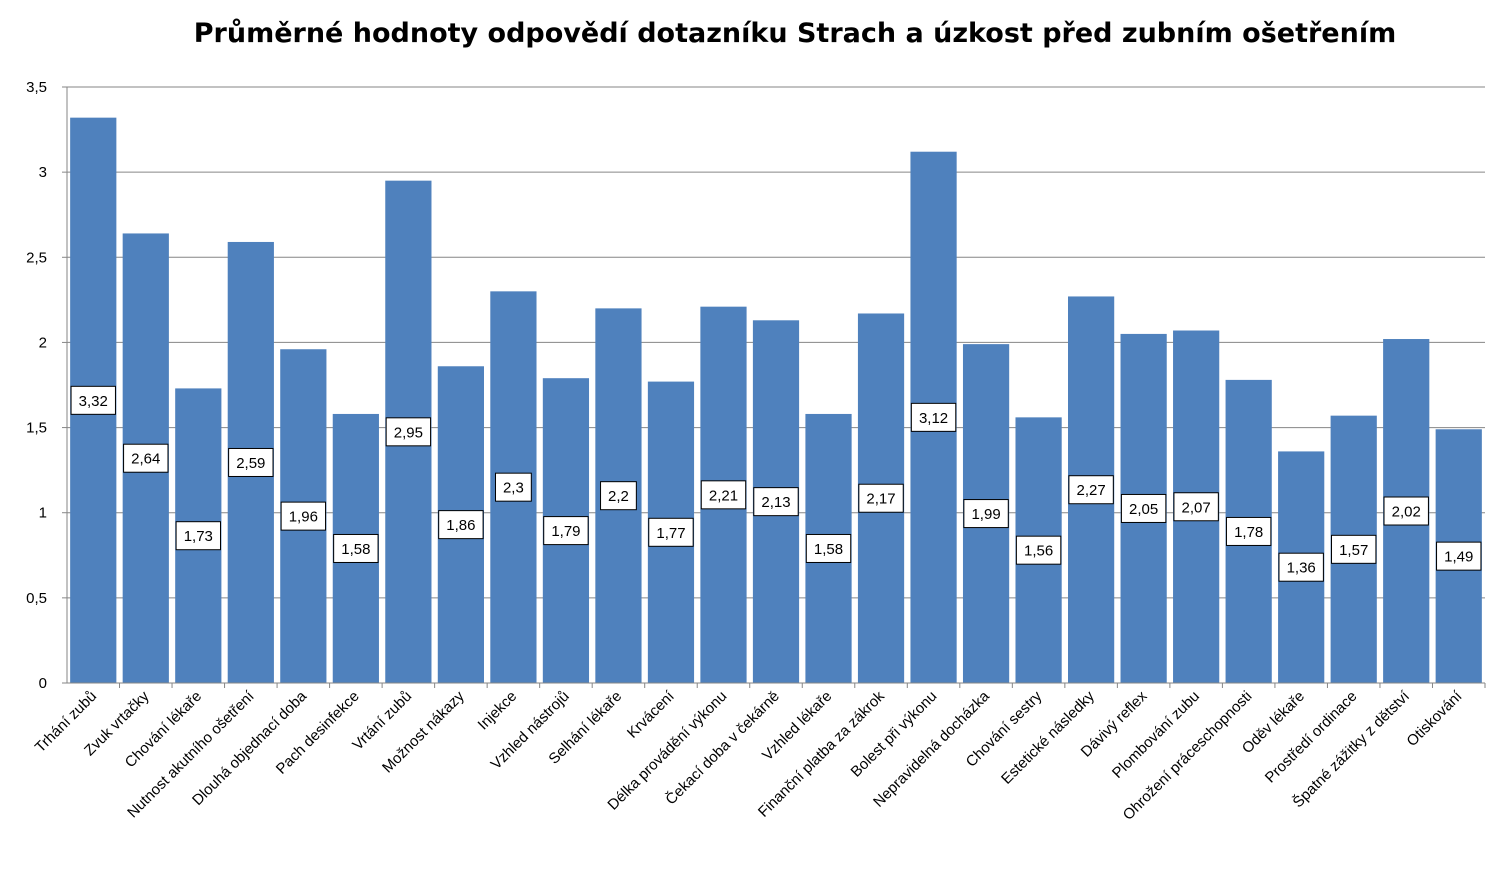  I want to click on data-label: 1,57, so click(1353, 550).